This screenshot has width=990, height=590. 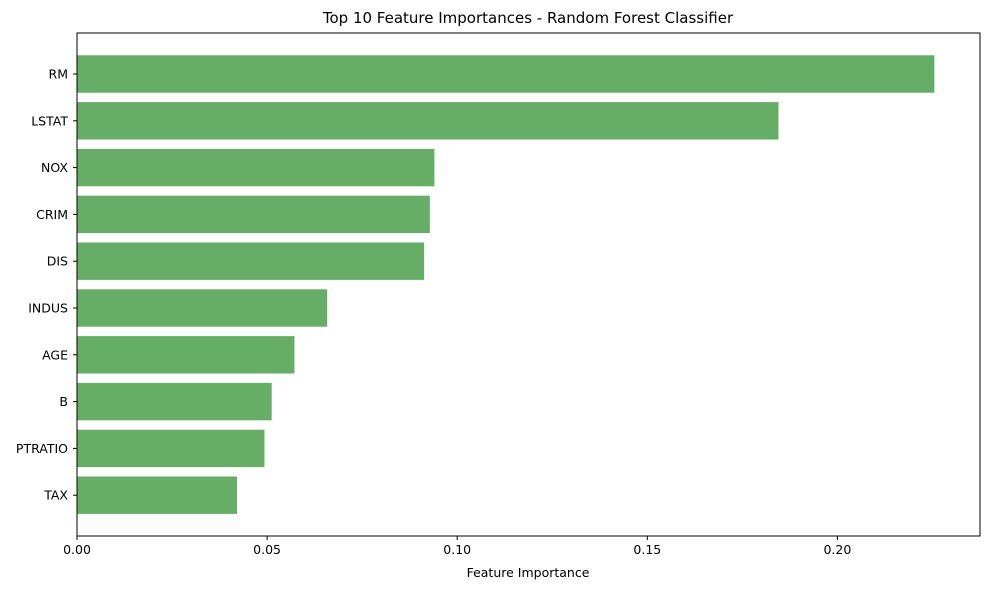 What do you see at coordinates (528, 572) in the screenshot?
I see `x-axis-label: Feature Importance` at bounding box center [528, 572].